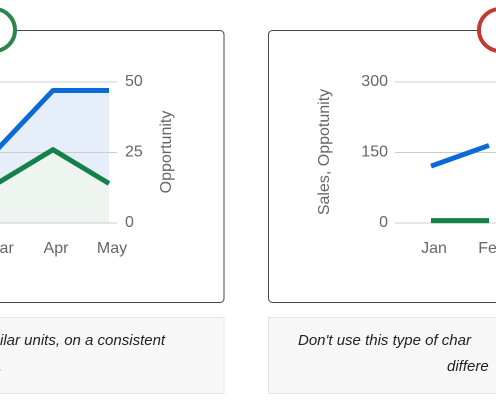 Image resolution: width=496 pixels, height=414 pixels. I want to click on x-tick-label: Feb, so click(487, 248).